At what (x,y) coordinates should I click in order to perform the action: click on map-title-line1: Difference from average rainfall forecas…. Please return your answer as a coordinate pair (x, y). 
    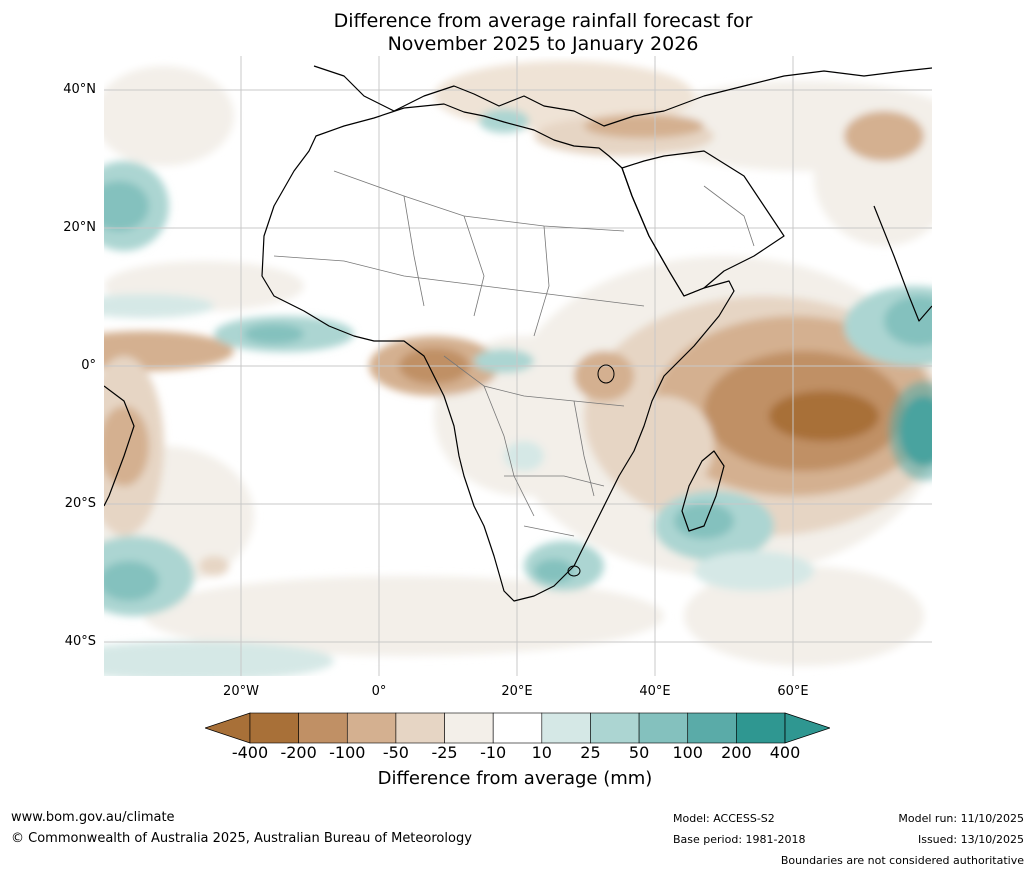
    Looking at the image, I should click on (543, 21).